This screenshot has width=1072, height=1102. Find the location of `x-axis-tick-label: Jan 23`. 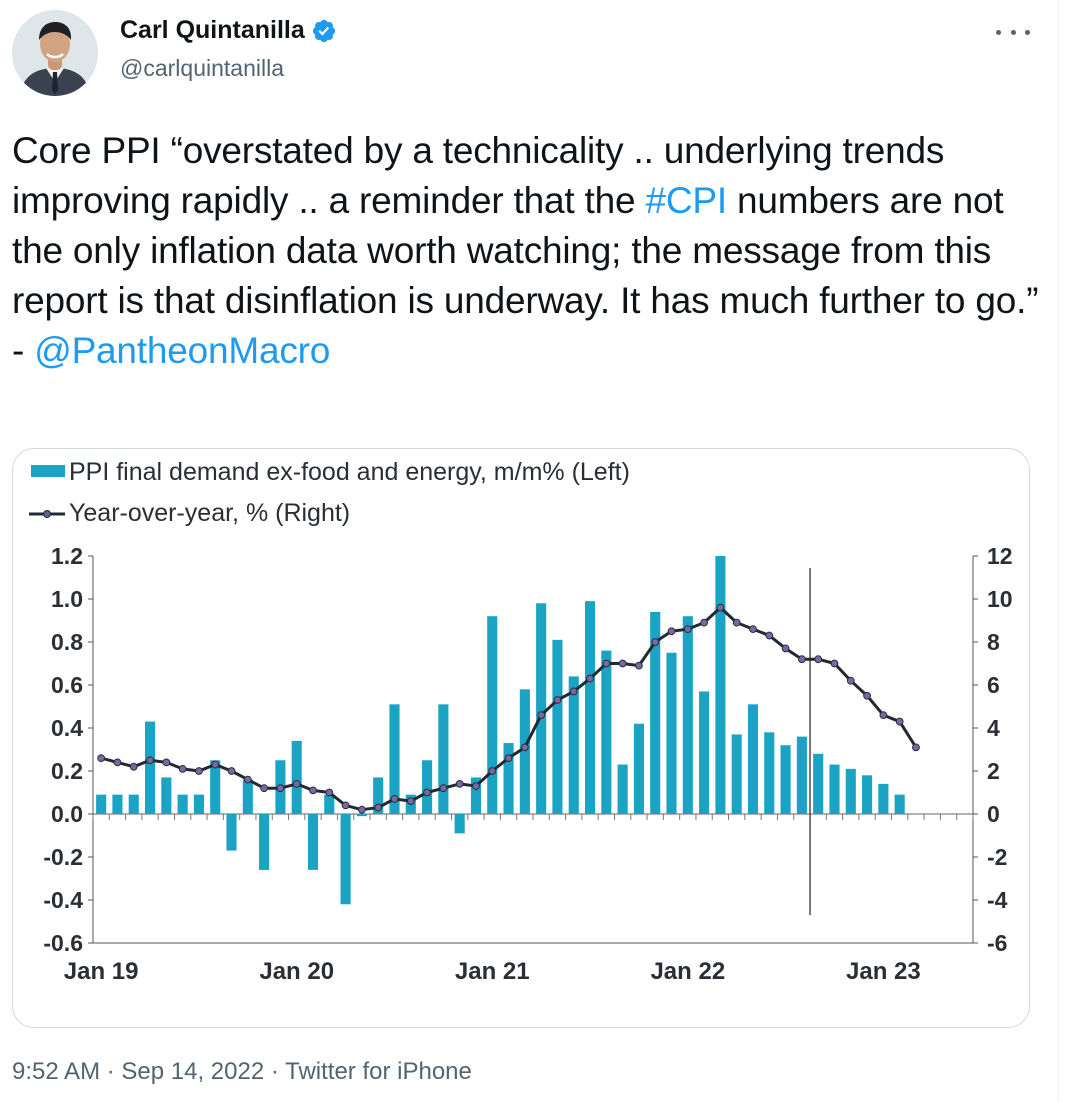

x-axis-tick-label: Jan 23 is located at coordinates (883, 971).